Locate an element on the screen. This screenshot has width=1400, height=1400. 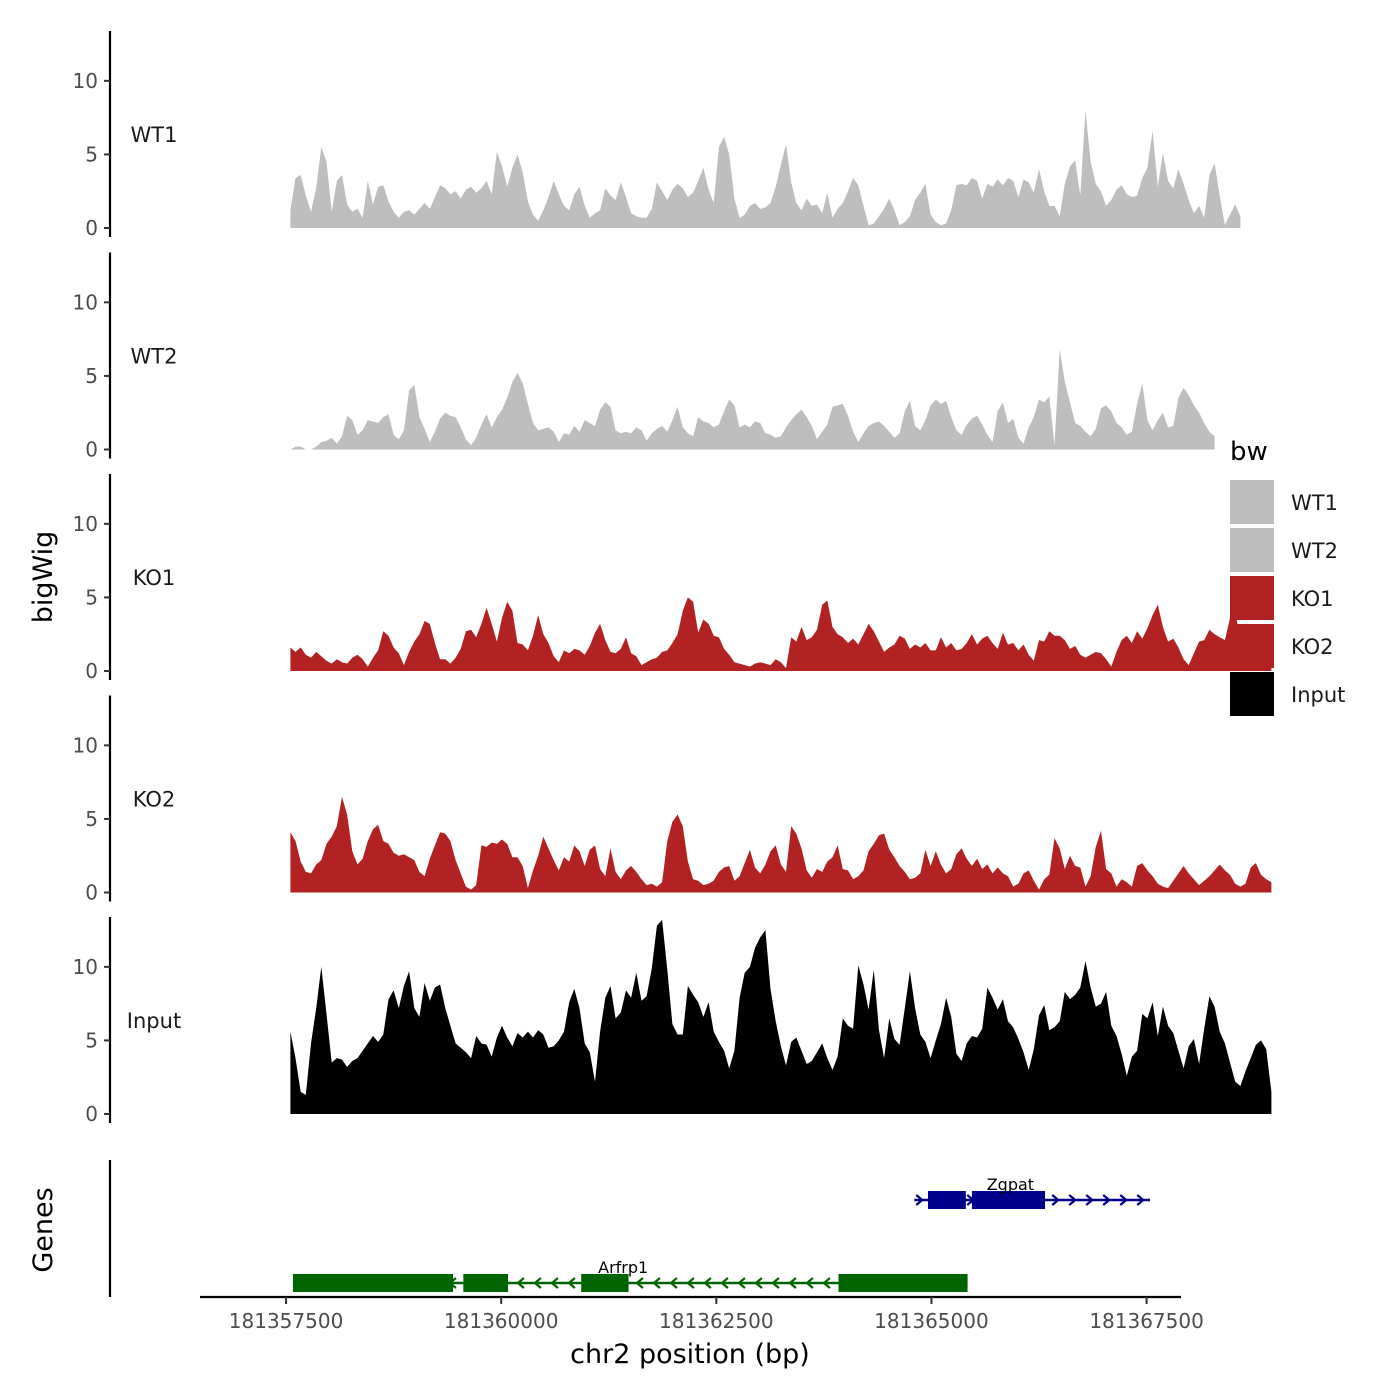
gene-label: Zgpat is located at coordinates (1010, 1184).